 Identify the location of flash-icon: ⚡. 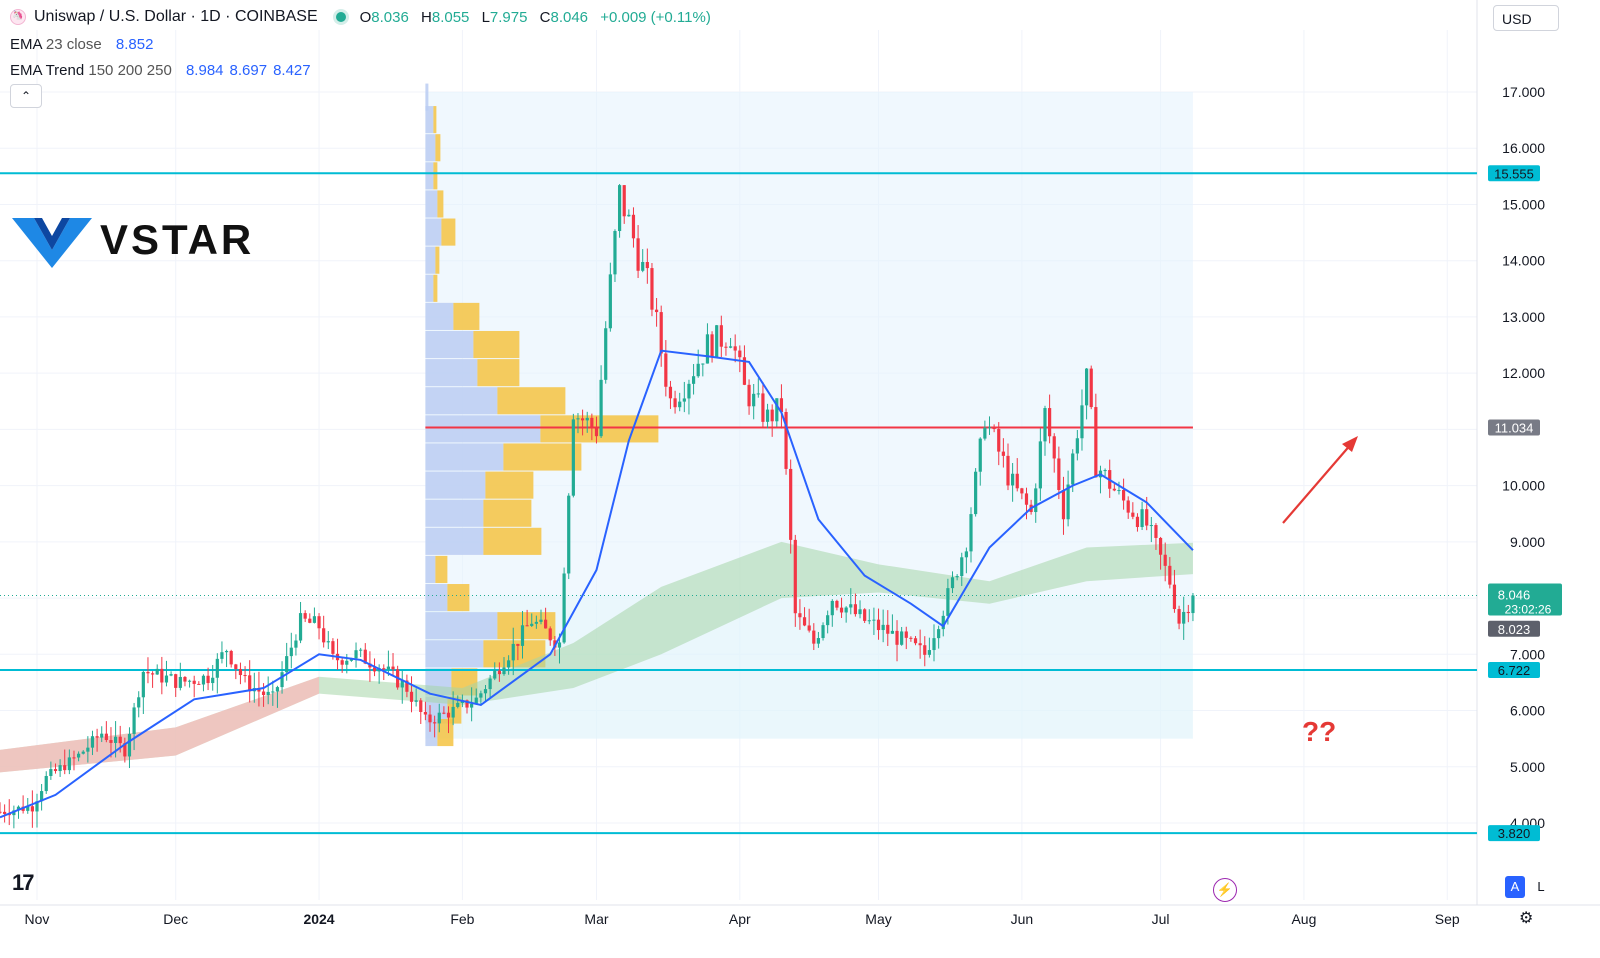
(1225, 890).